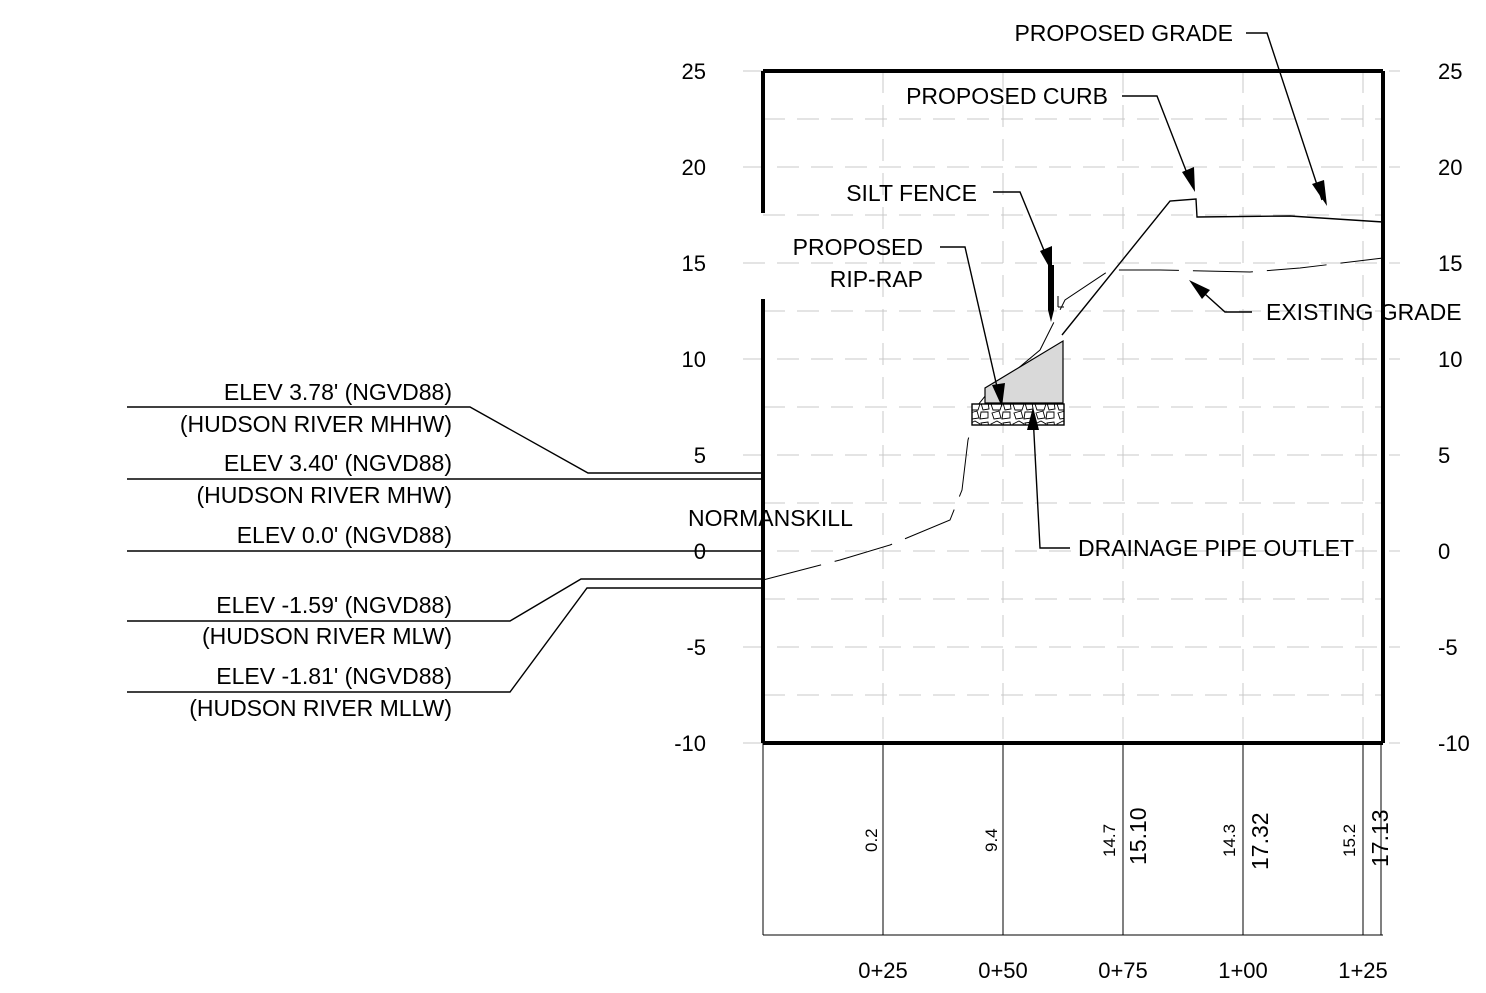 The image size is (1486, 993). I want to click on existing-grade-line, so click(1073, 419).